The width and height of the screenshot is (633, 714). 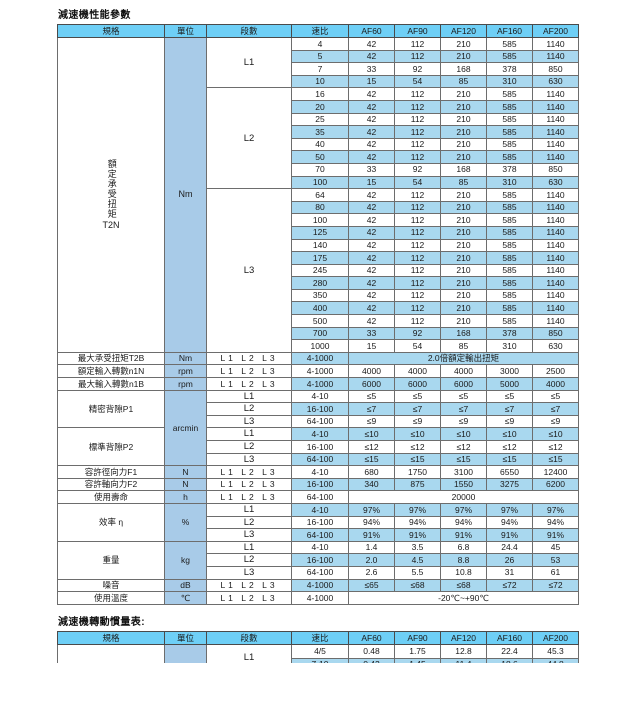 I want to click on value-cell-model-0: ≤12, so click(x=371, y=447).